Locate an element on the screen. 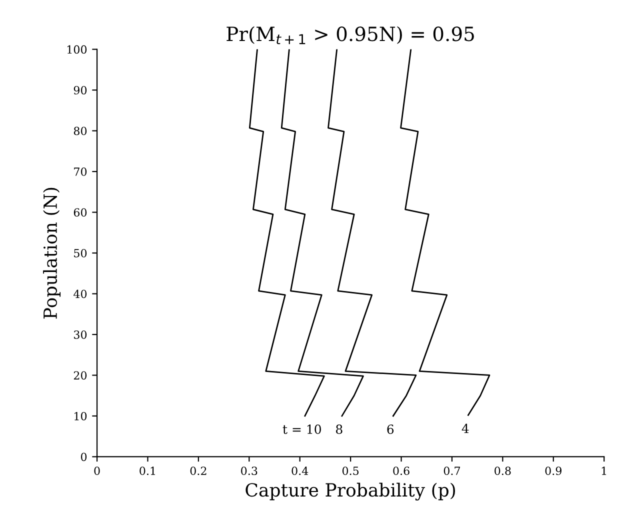 Image resolution: width=626 pixels, height=519 pixels. x-tick-label: 0.4 is located at coordinates (300, 471).